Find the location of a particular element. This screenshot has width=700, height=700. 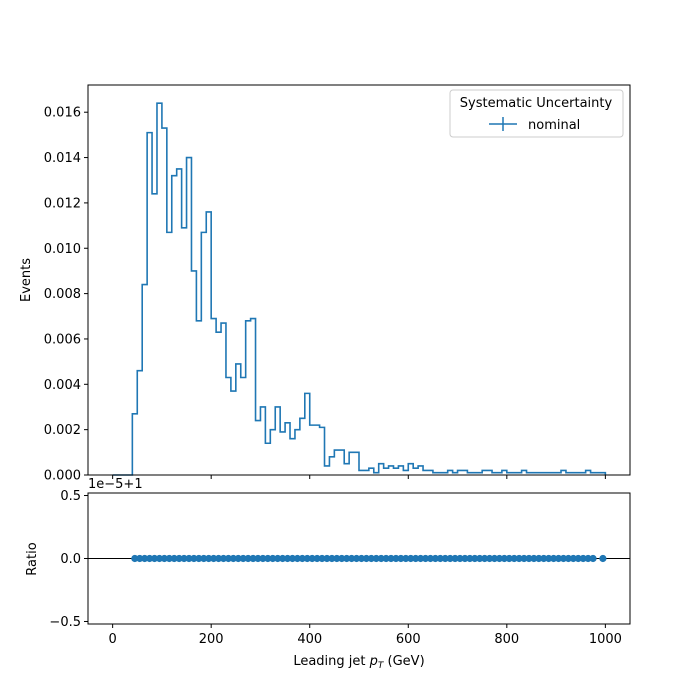

ratio-points-layer is located at coordinates (369, 558).